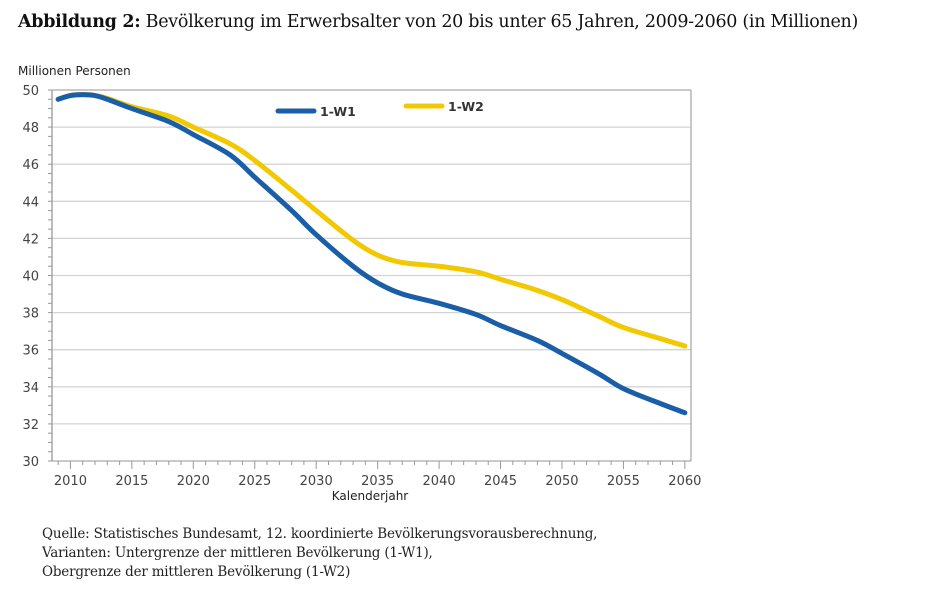 The height and width of the screenshot is (603, 952). I want to click on y-tick-label: 36, so click(30, 351).